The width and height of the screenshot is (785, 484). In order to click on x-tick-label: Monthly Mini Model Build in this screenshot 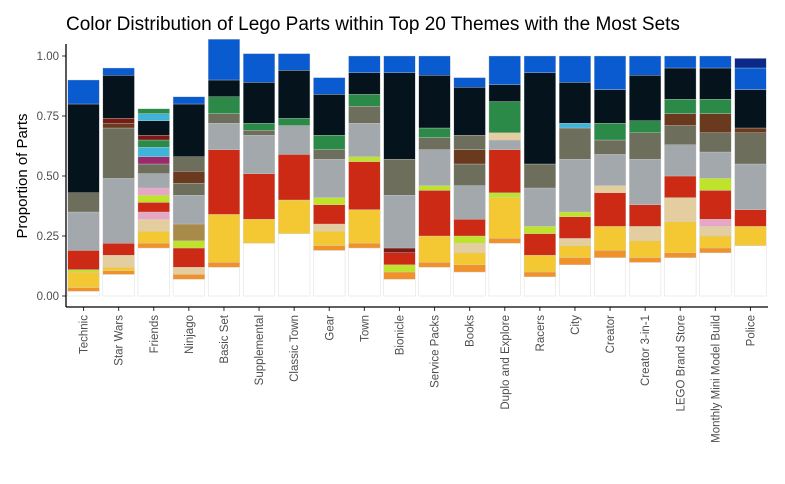, I will do `click(716, 379)`.